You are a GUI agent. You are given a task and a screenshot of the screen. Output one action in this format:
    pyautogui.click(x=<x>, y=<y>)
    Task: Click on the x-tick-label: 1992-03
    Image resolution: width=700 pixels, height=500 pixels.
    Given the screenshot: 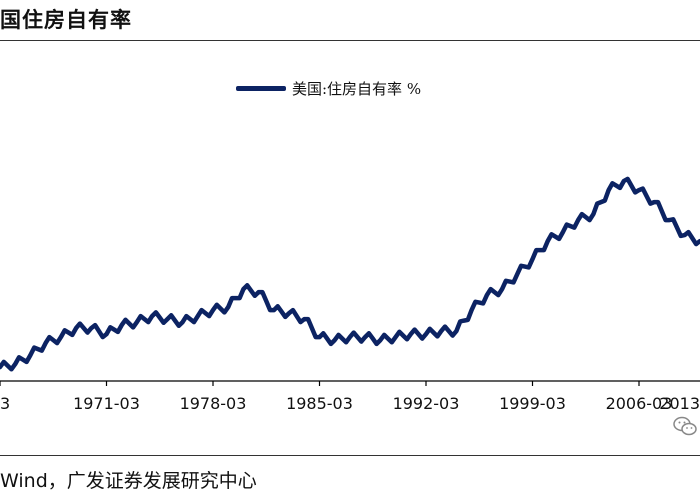 What is the action you would take?
    pyautogui.click(x=426, y=403)
    